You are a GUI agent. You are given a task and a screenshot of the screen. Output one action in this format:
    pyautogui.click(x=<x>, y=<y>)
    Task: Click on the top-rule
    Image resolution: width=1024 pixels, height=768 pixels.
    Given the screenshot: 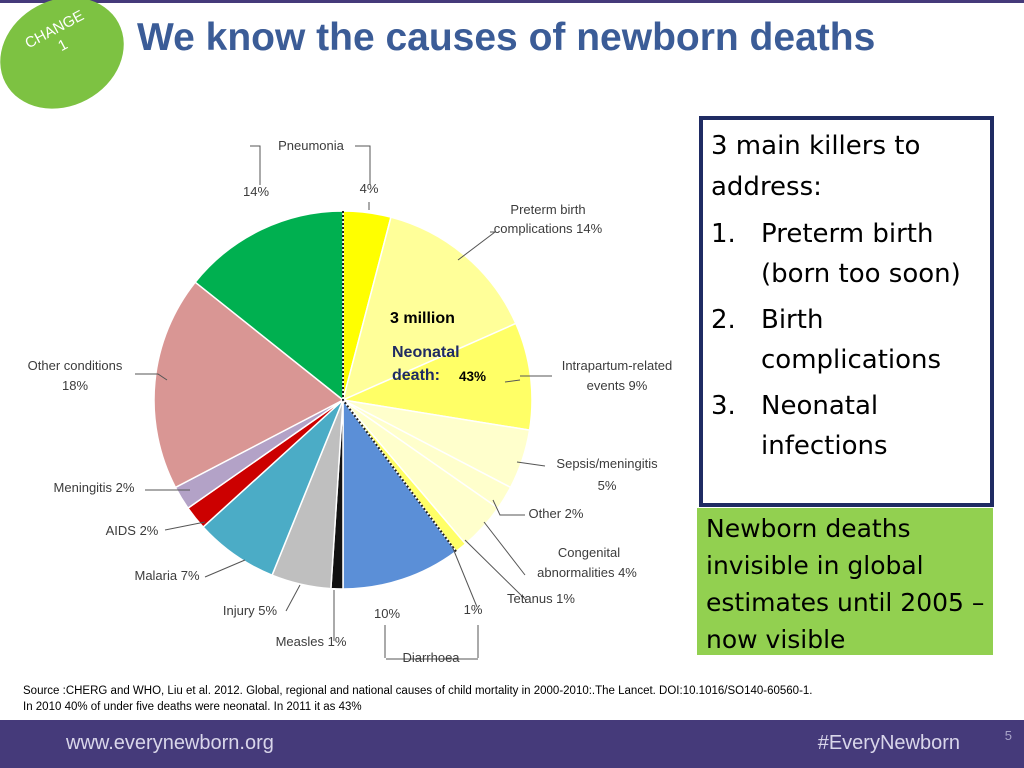 What is the action you would take?
    pyautogui.click(x=512, y=1)
    